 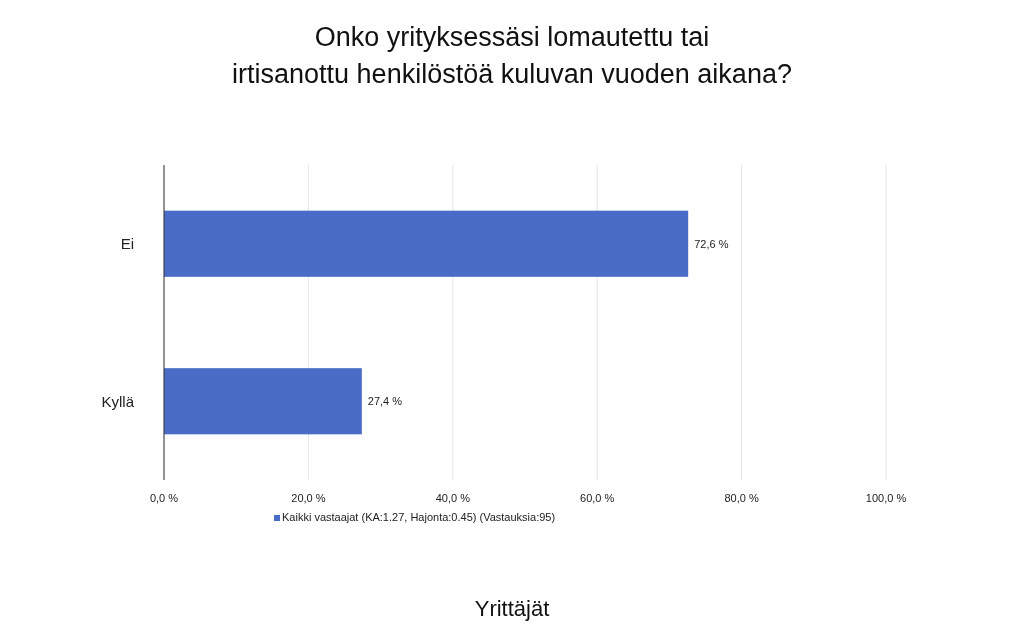 I want to click on legend-label: Kaikki vastaajat (KA:1.27, Hajonta:0.45) (Vastauksia:95), so click(x=419, y=517).